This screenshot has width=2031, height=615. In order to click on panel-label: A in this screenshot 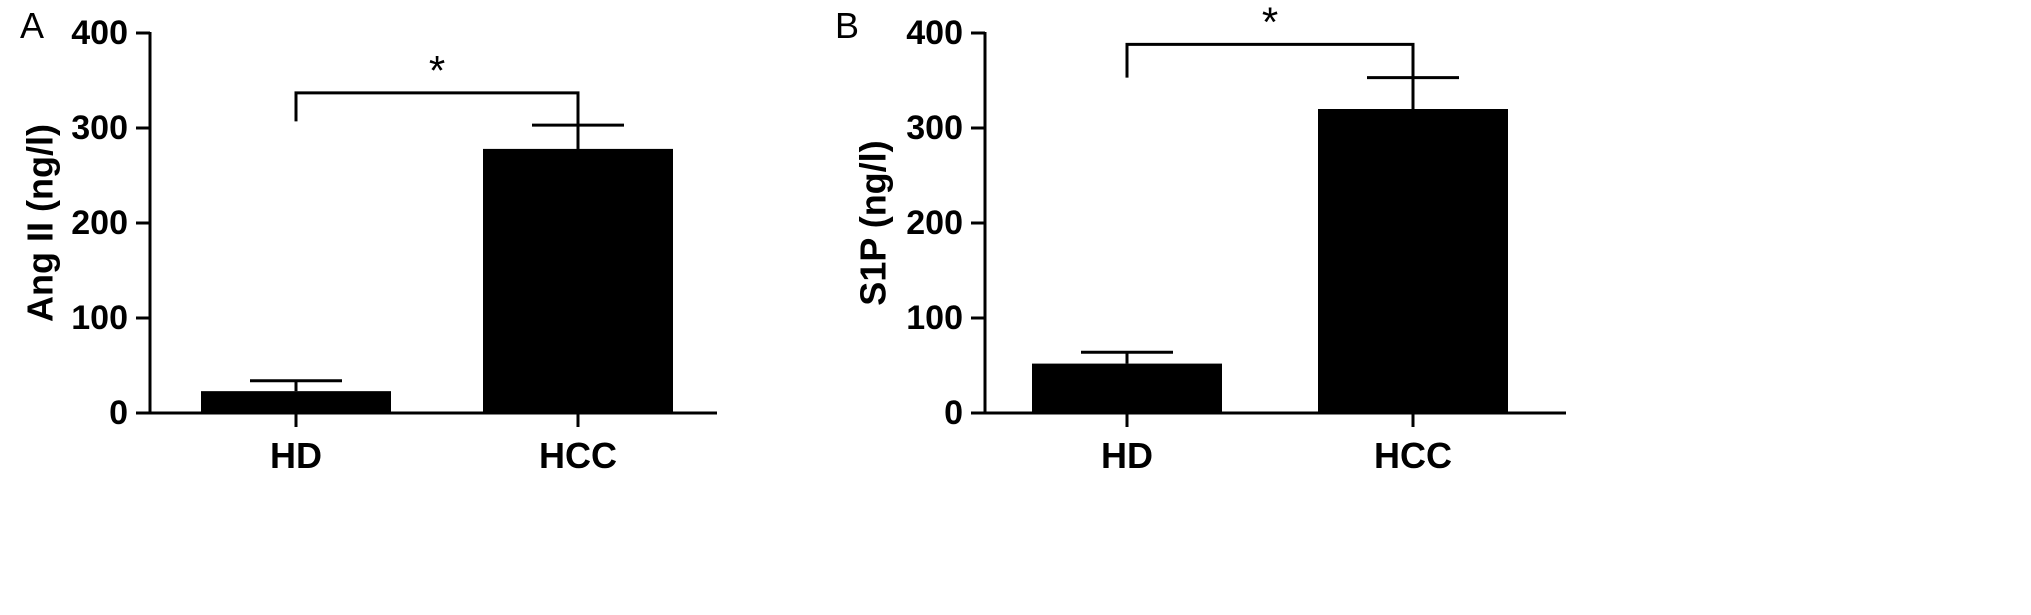, I will do `click(32, 25)`.